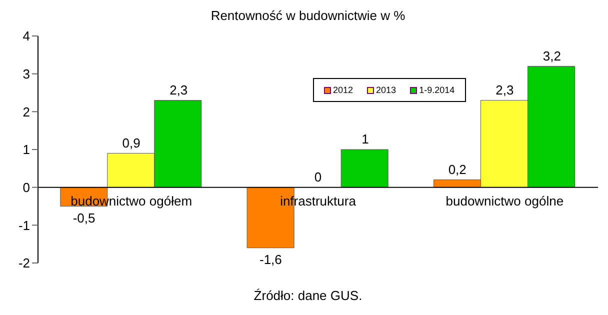  What do you see at coordinates (436, 90) in the screenshot?
I see `legend-label: 1-9.2014` at bounding box center [436, 90].